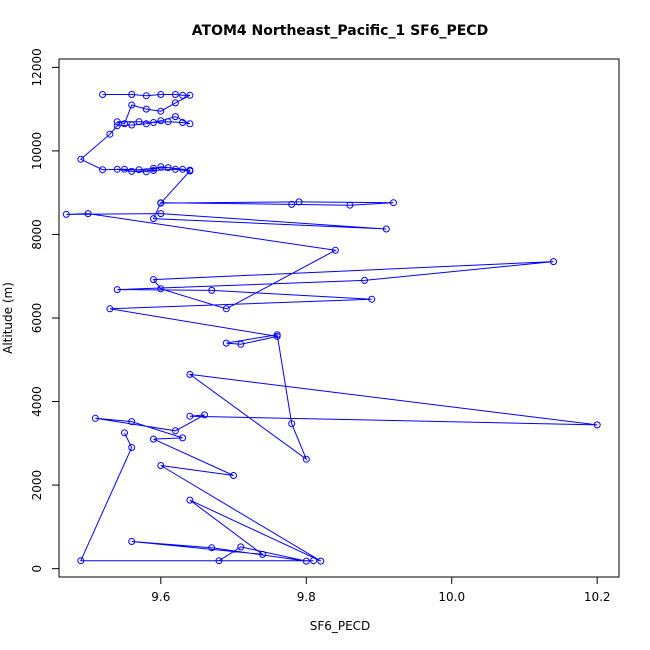 This screenshot has height=650, width=650. Describe the element at coordinates (37, 485) in the screenshot. I see `y-tick-label: 2000` at that location.